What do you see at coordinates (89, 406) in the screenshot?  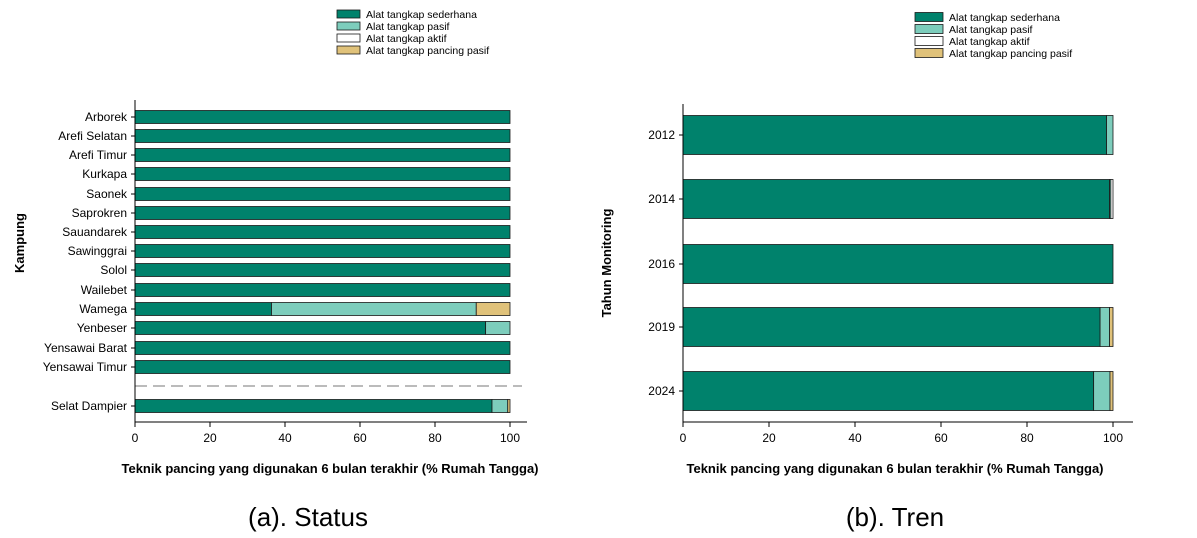 I see `category-label: Selat Dampier` at bounding box center [89, 406].